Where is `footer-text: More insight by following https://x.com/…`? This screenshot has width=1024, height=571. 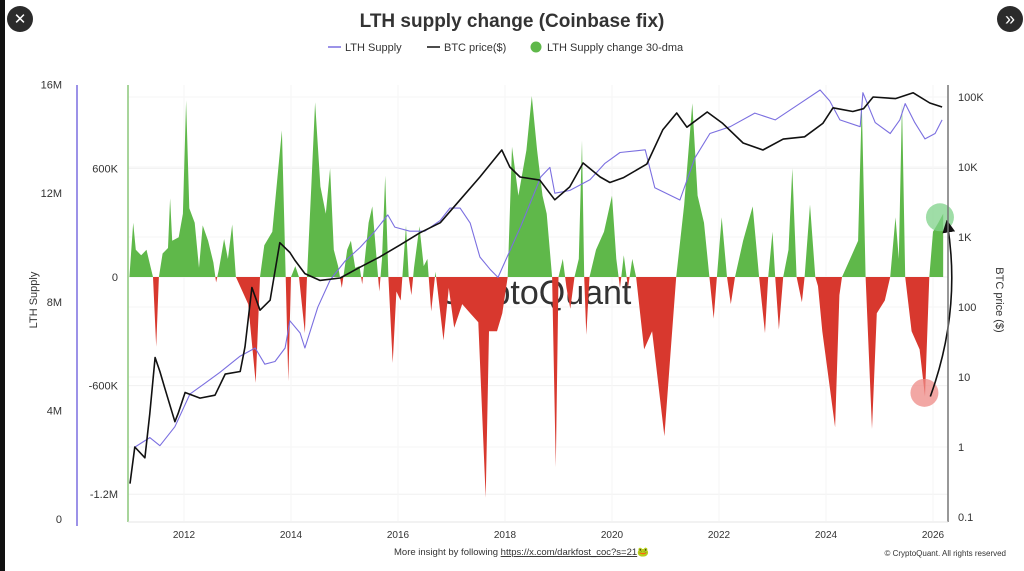 footer-text: More insight by following https://x.com/… is located at coordinates (521, 552).